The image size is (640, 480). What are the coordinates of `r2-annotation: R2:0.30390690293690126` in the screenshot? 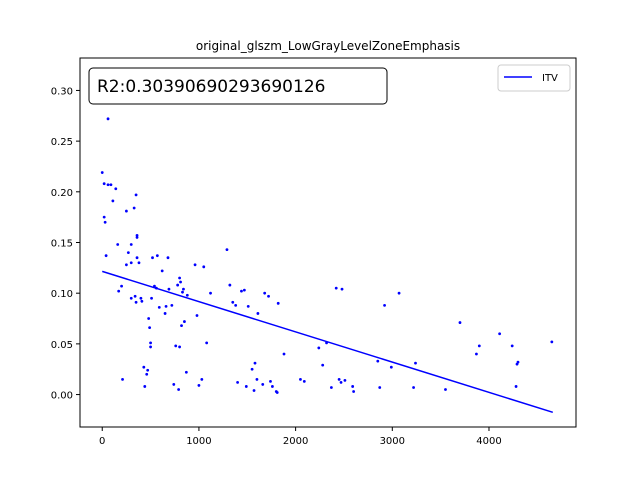 It's located at (238, 86).